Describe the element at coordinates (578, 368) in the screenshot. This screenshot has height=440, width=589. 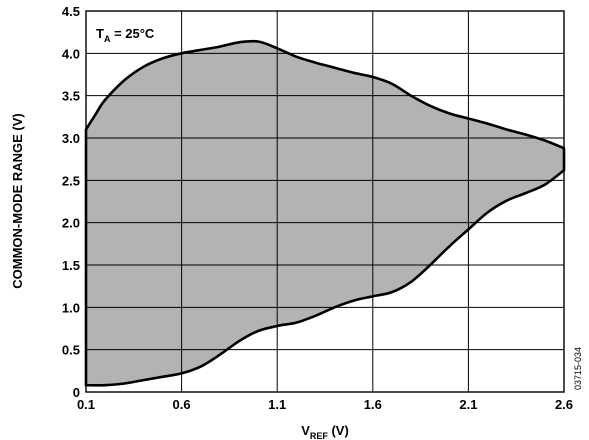
I see `figure-id: 03715-034` at that location.